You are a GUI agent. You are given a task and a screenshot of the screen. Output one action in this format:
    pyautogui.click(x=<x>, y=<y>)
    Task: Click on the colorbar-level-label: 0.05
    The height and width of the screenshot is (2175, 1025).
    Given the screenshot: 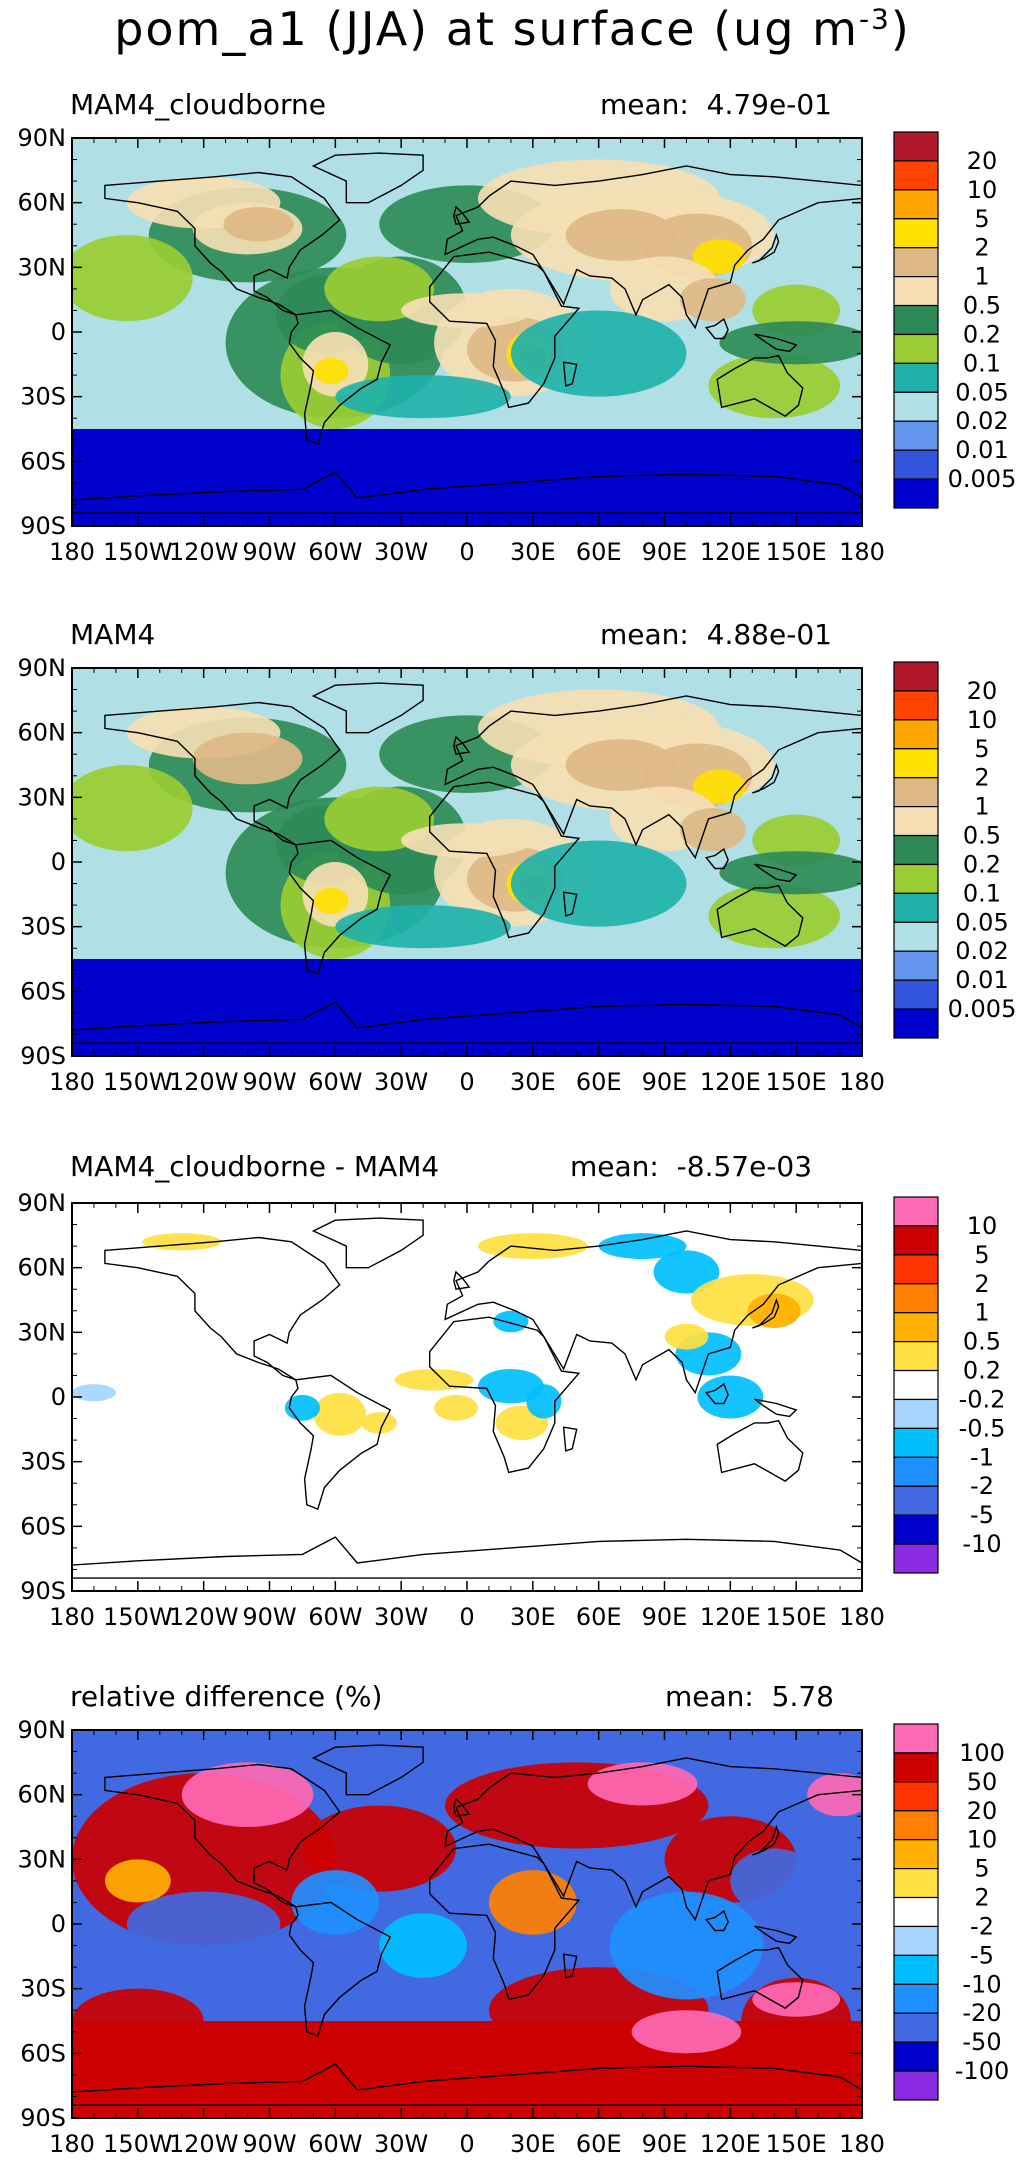 What is the action you would take?
    pyautogui.click(x=981, y=922)
    